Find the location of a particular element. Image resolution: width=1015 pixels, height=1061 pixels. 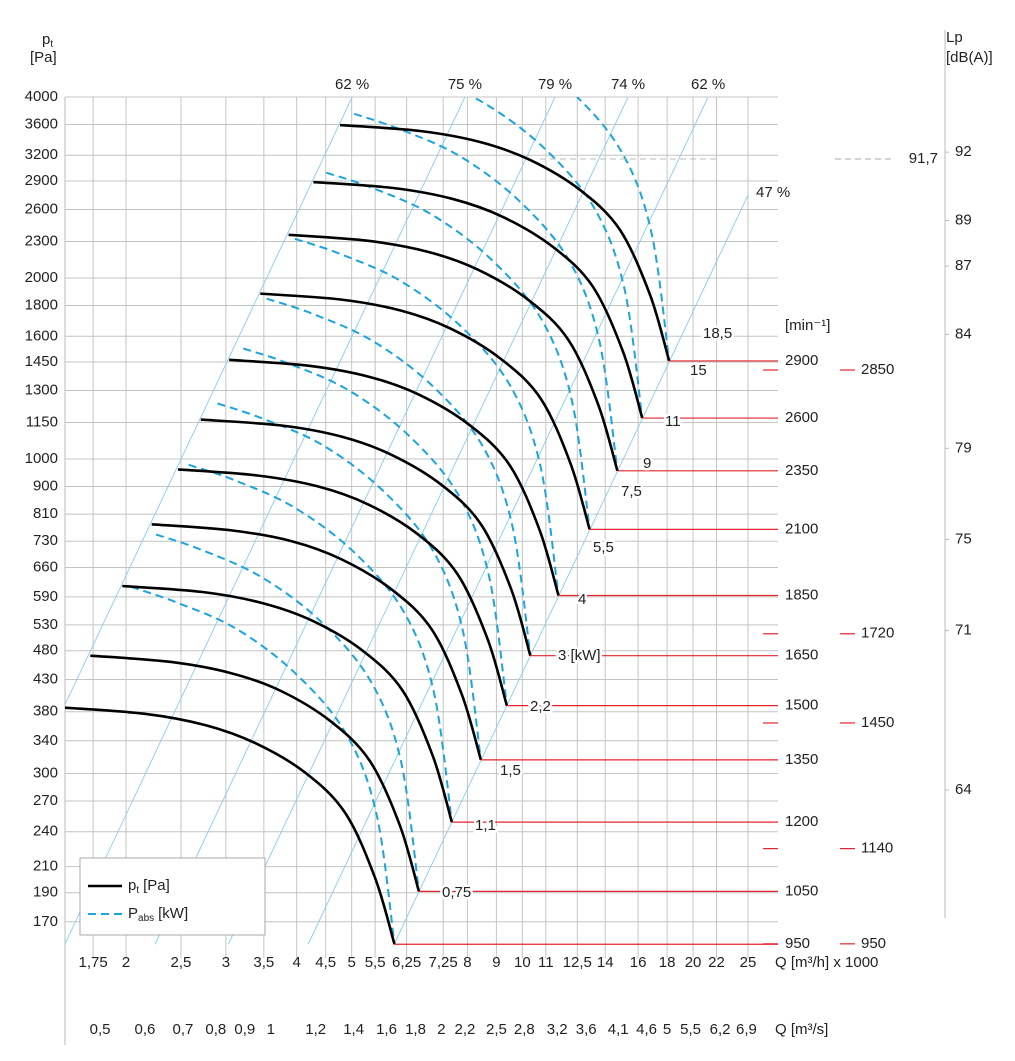

x2-axis-label: Q [m³/s] is located at coordinates (801, 1029).